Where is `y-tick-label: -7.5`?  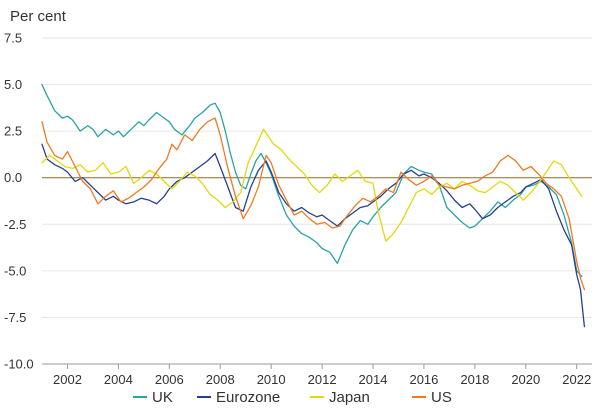
y-tick-label: -7.5 is located at coordinates (15, 317).